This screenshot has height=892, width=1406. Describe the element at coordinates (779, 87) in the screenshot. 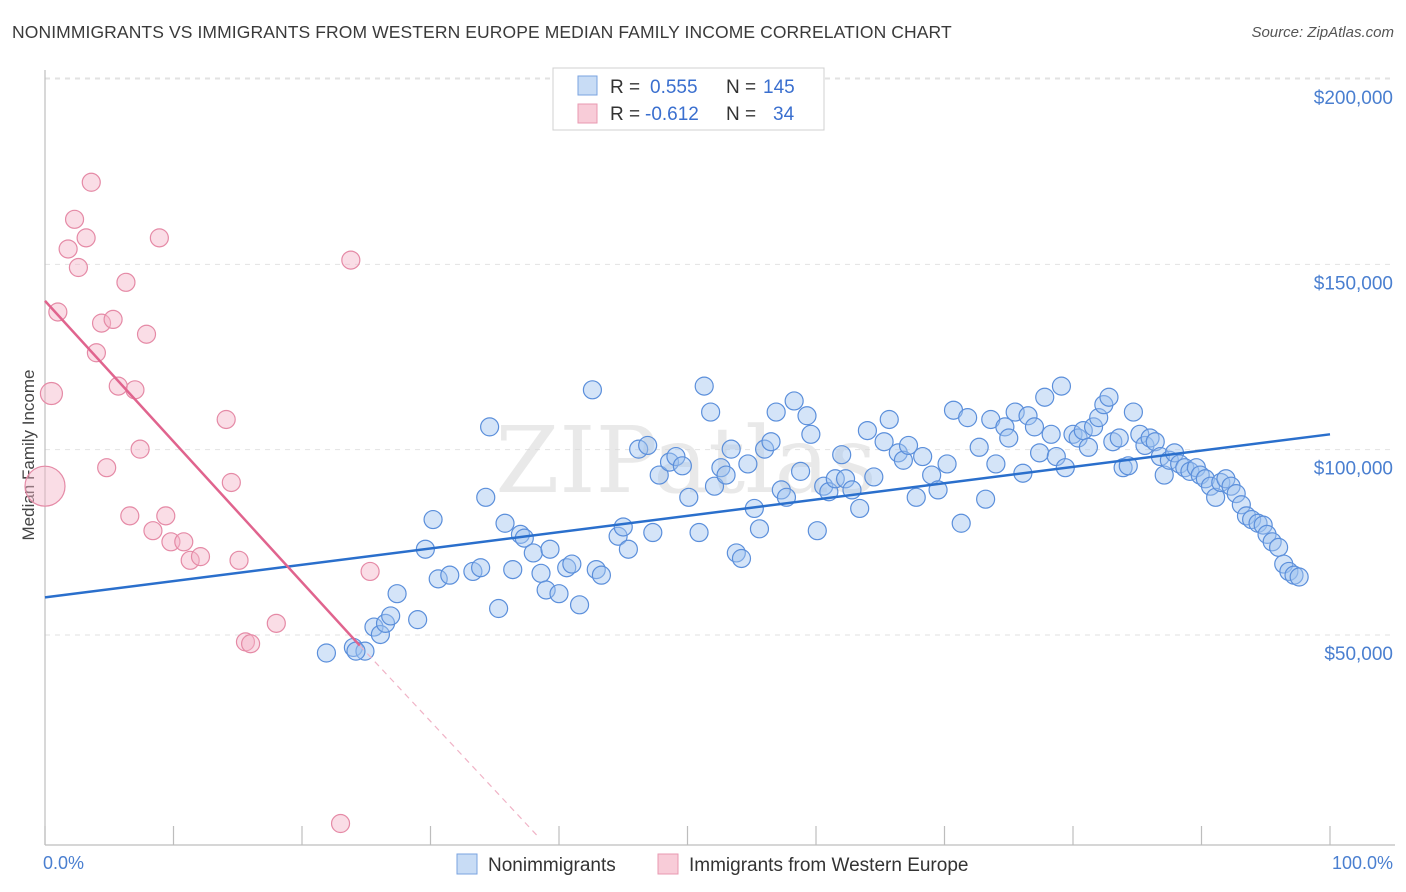

I see `legend-n-value-1: 145` at that location.